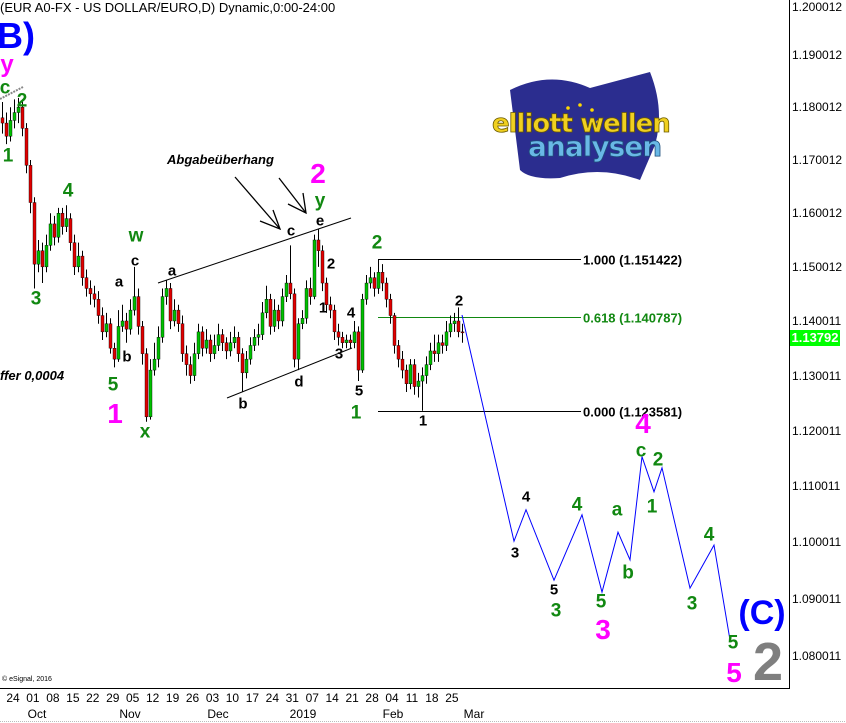 This screenshot has height=723, width=846. What do you see at coordinates (351, 313) in the screenshot?
I see `wave-label: 4` at bounding box center [351, 313].